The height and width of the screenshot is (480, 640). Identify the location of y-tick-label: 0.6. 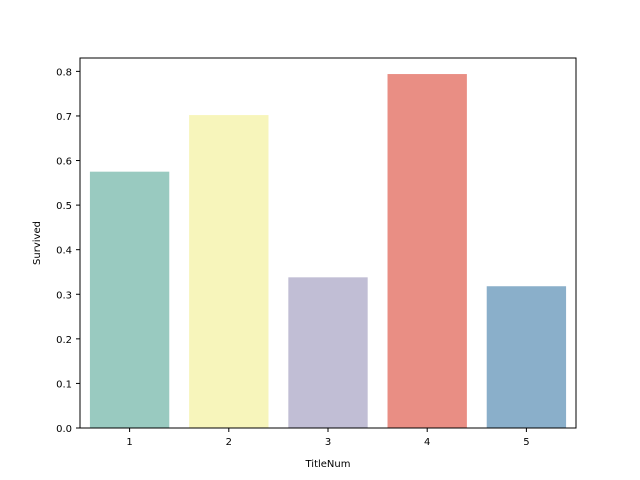
(64, 162).